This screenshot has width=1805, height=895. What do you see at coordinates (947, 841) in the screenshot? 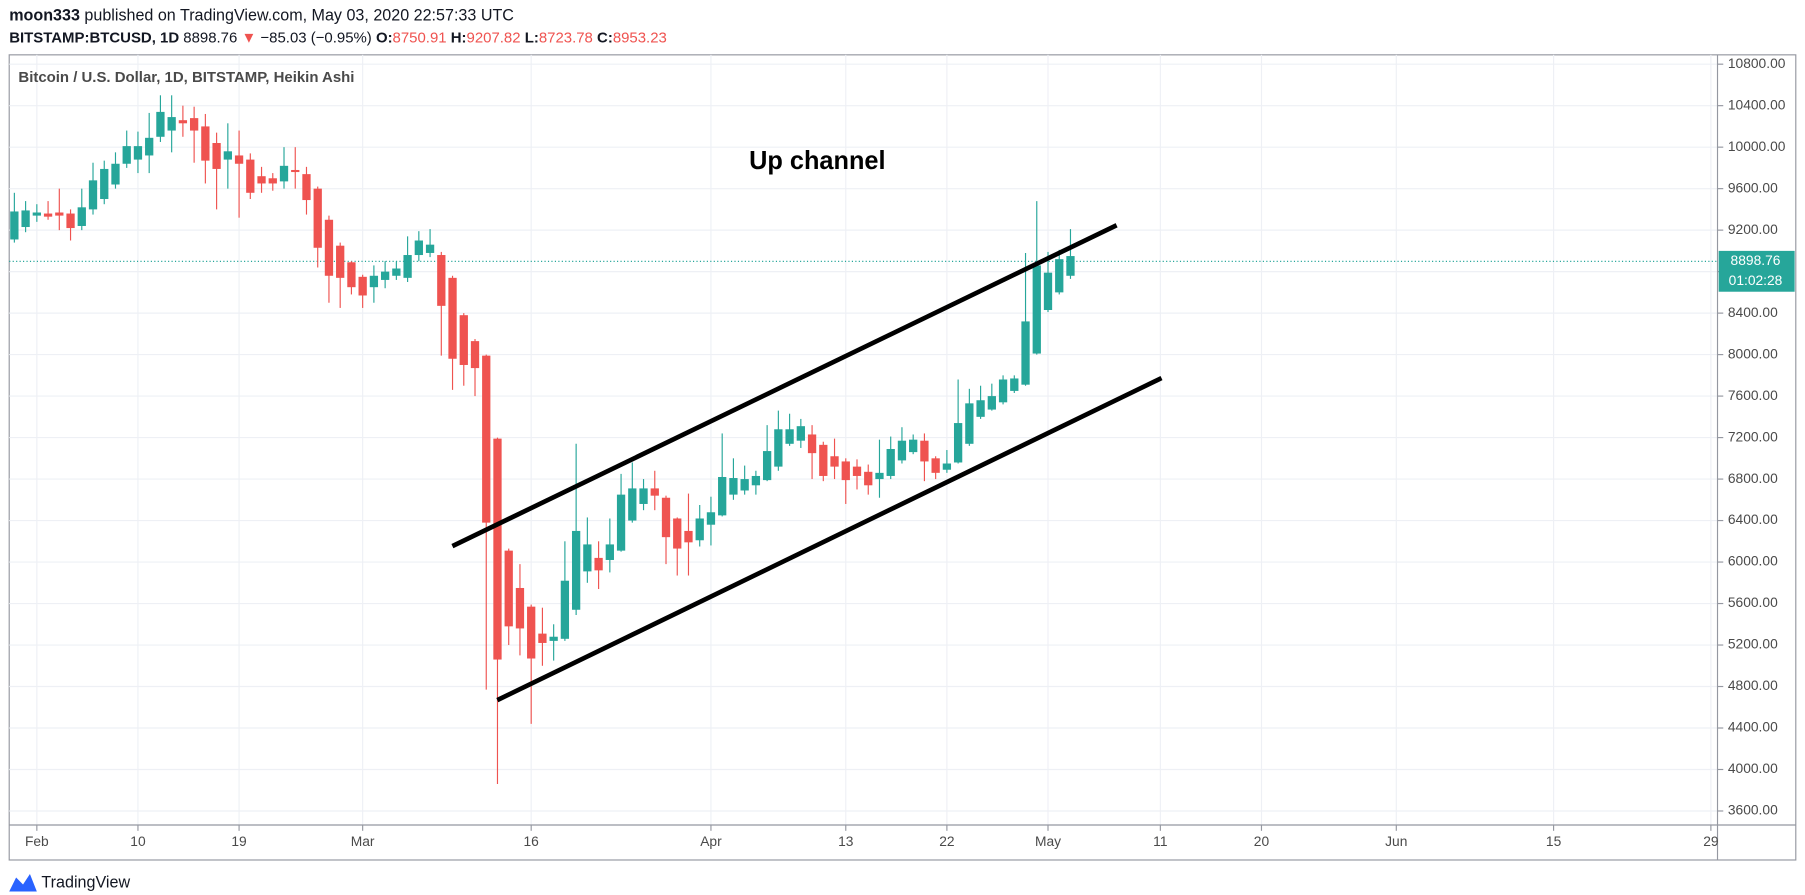
I see `x-tick-label: 22` at bounding box center [947, 841].